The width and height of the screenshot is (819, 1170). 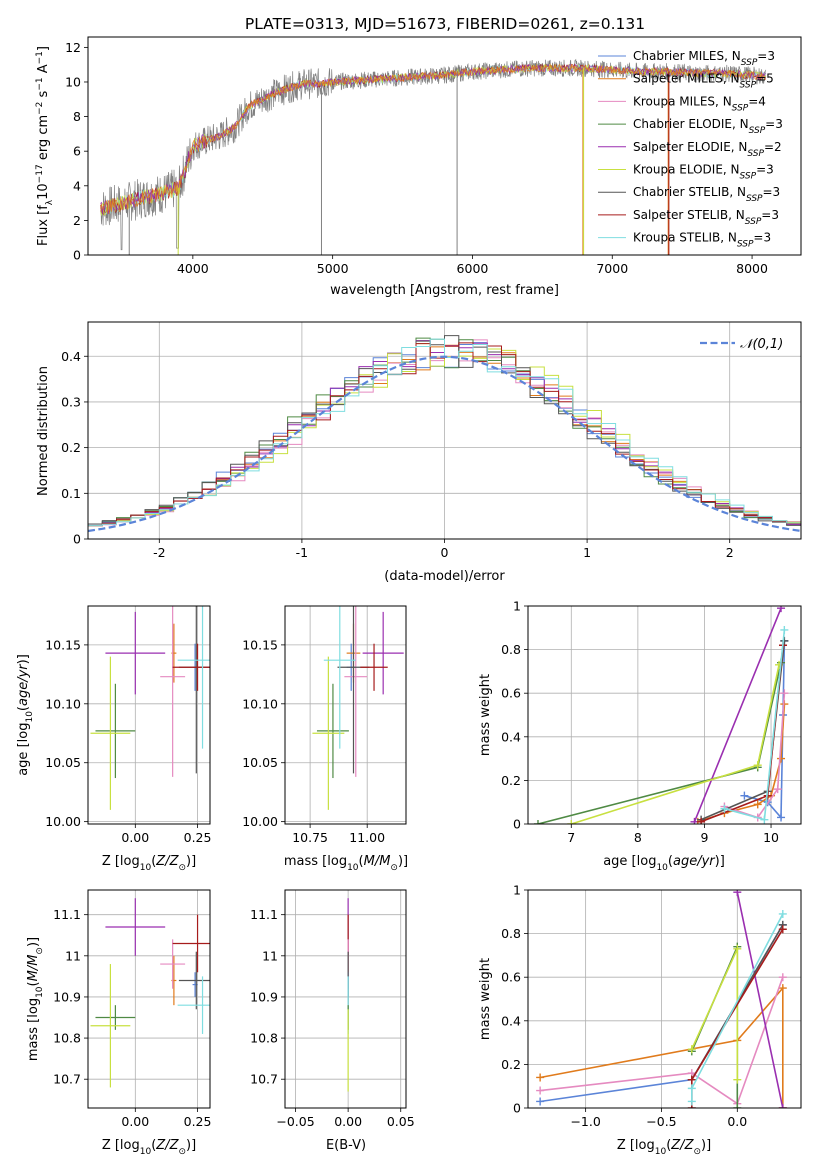 What do you see at coordinates (661, 1046) in the screenshot?
I see `weight-line` at bounding box center [661, 1046].